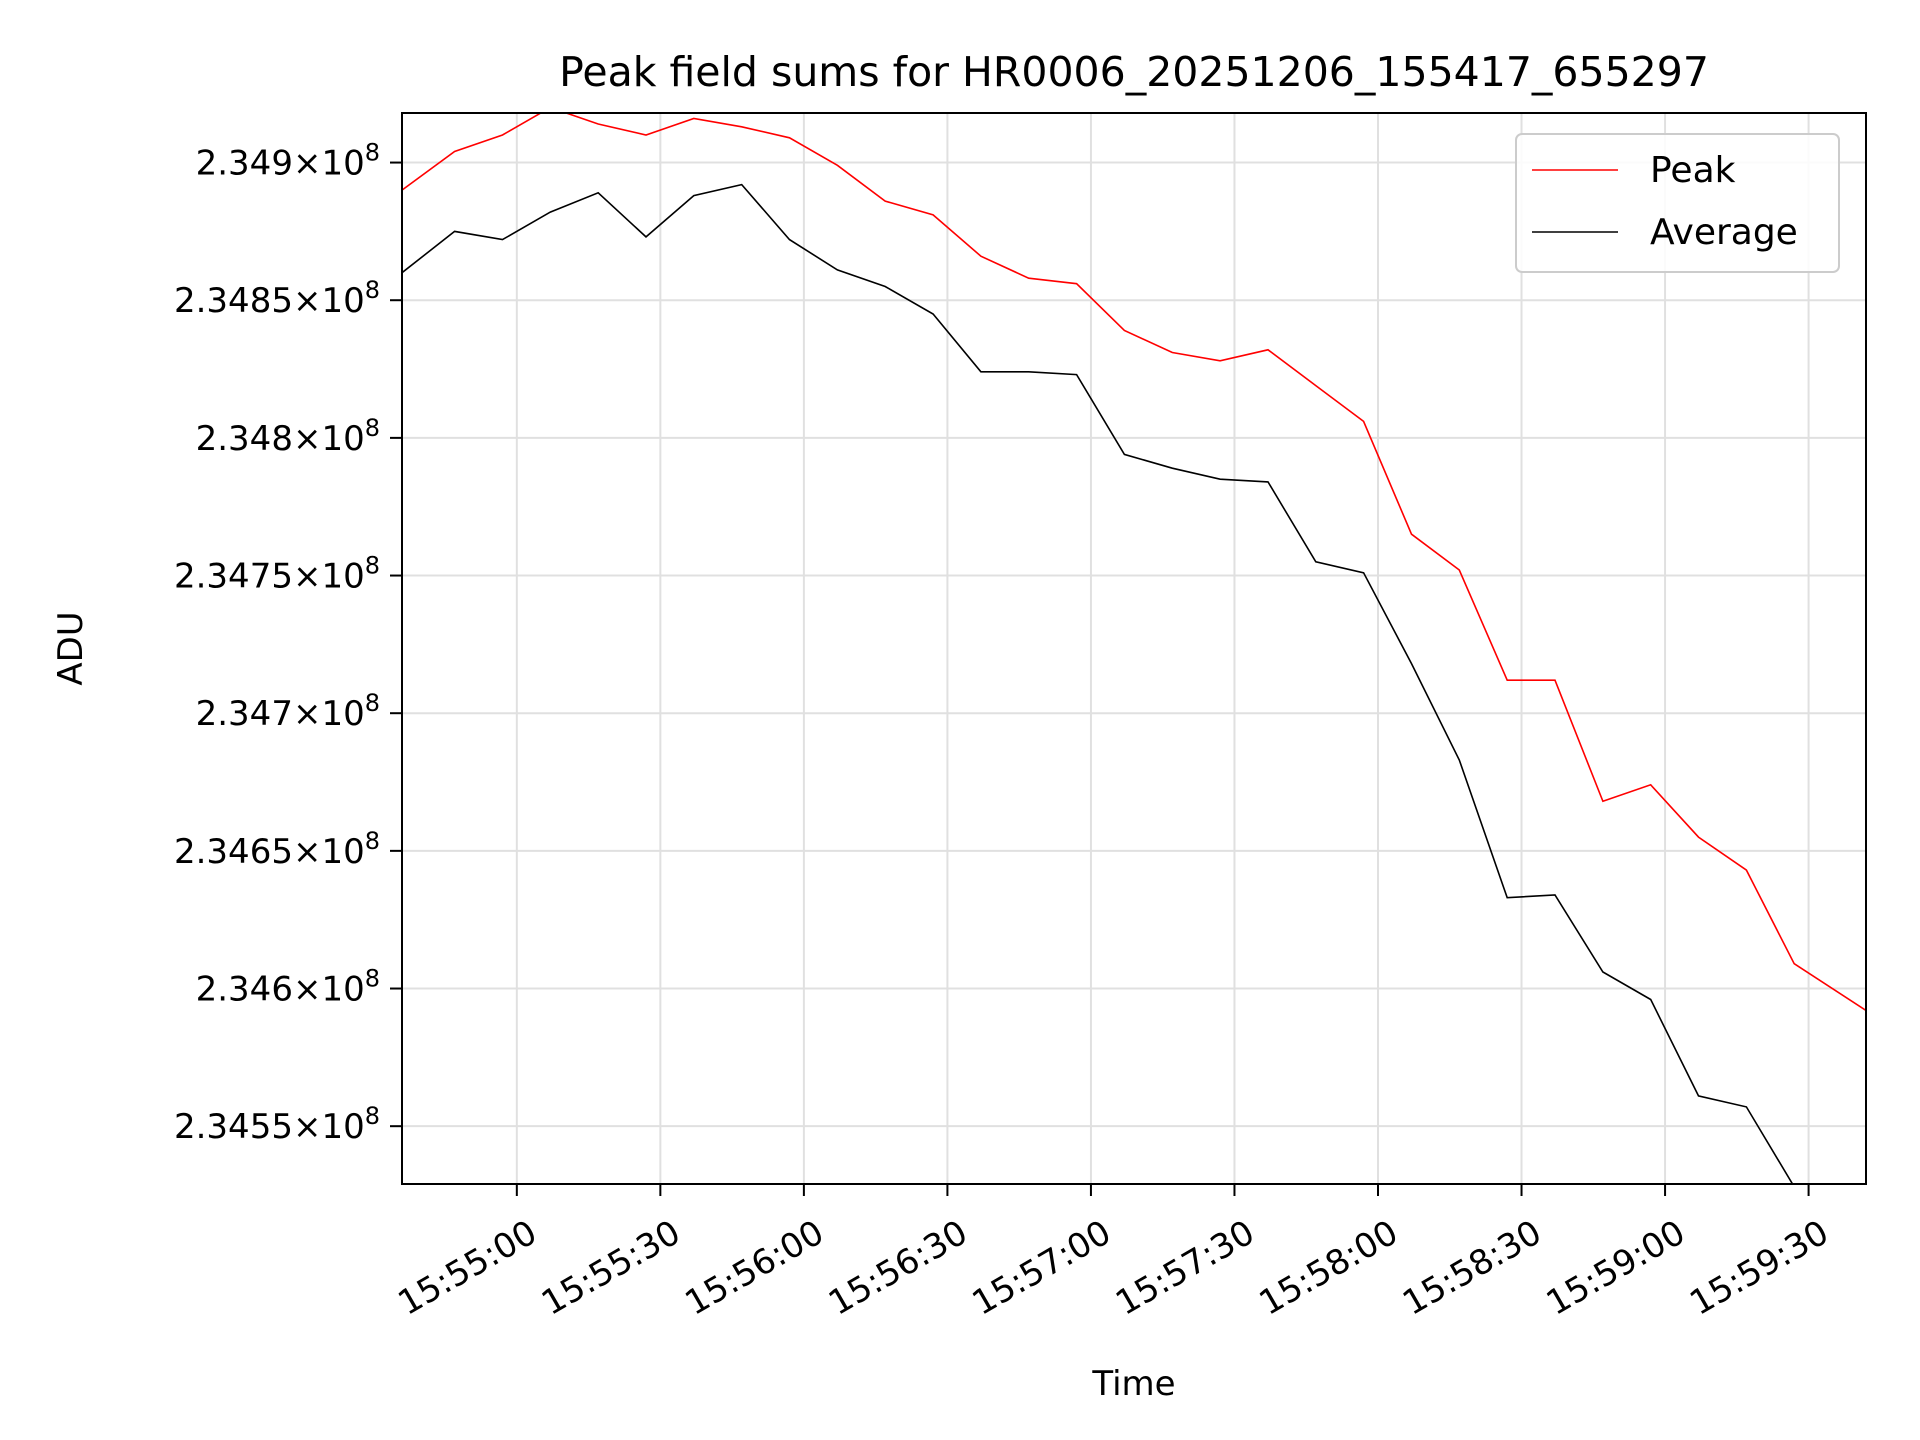 The width and height of the screenshot is (1920, 1440). I want to click on y-axis-label: ADU, so click(71, 648).